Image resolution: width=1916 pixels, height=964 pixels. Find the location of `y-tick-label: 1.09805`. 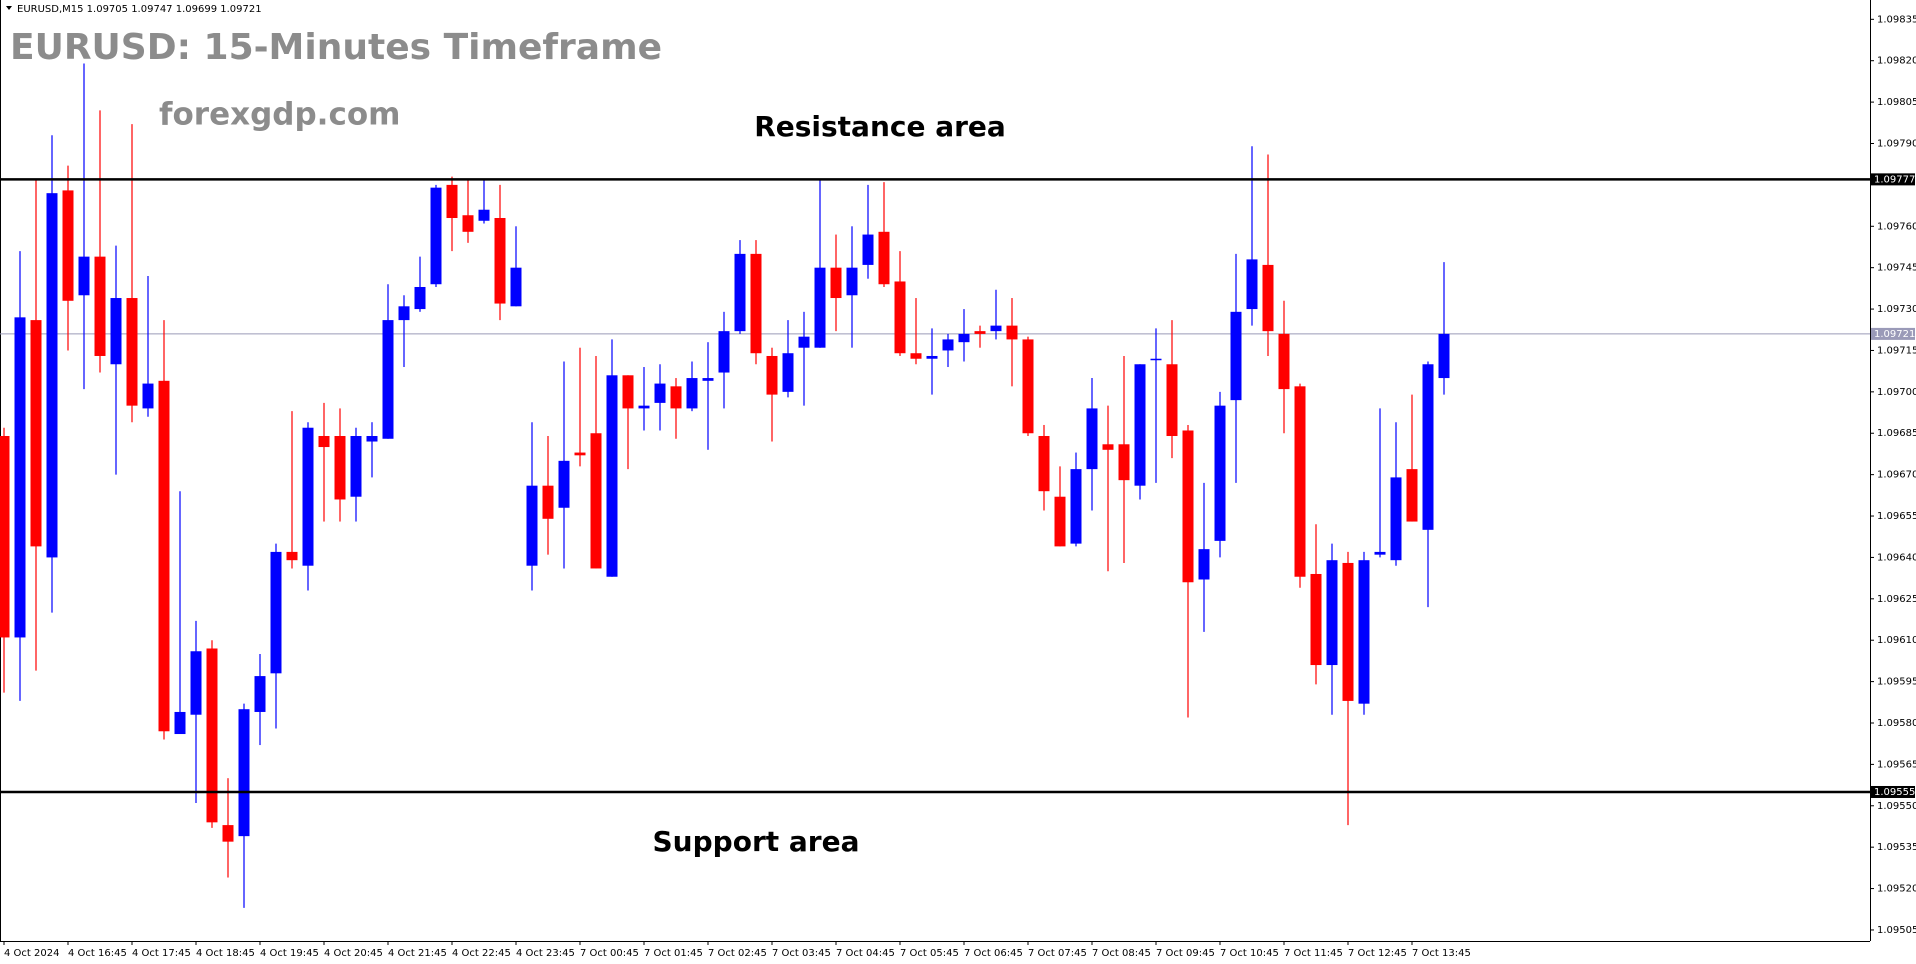

y-tick-label: 1.09805 is located at coordinates (1896, 102).